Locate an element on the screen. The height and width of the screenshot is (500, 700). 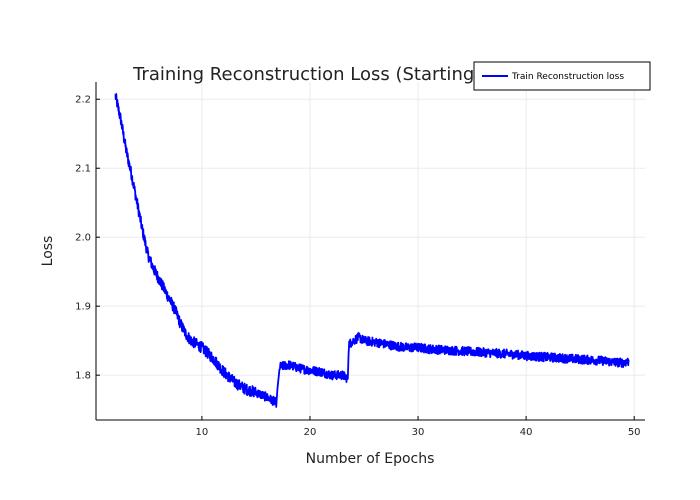
x-tick-label: 50 is located at coordinates (634, 432).